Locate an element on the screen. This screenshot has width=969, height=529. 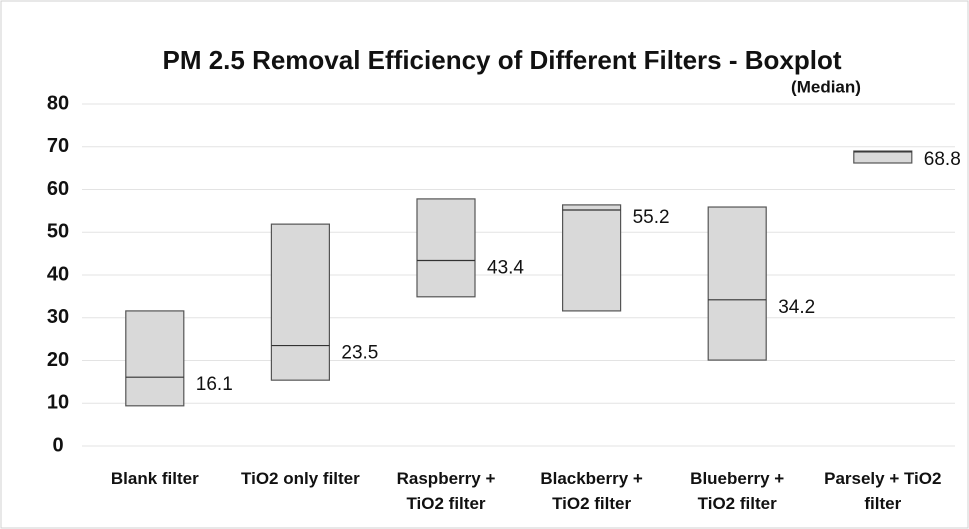
x-tick-label: TiO2 only filter is located at coordinates (300, 478).